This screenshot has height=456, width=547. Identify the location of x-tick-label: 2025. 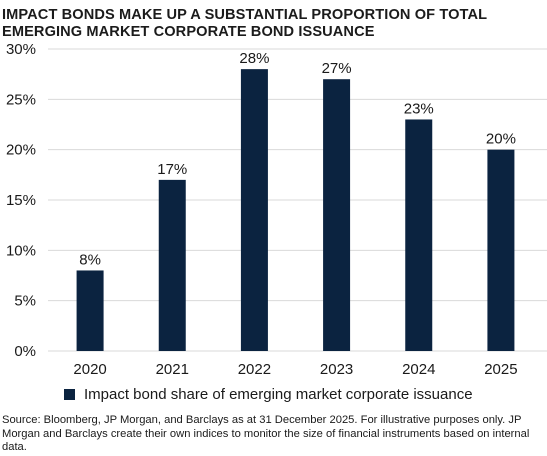
(500, 369).